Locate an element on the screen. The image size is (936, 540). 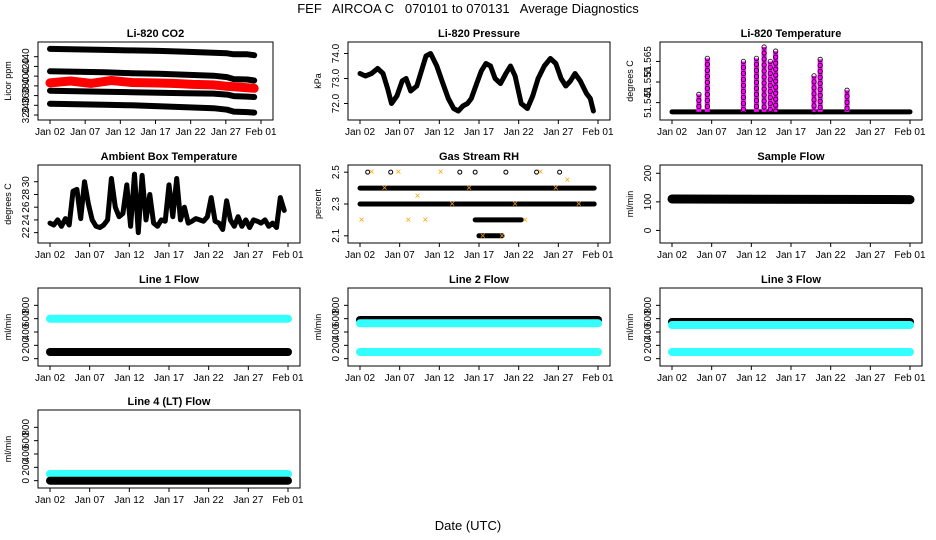
y-tick-label: 100 is located at coordinates (648, 201).